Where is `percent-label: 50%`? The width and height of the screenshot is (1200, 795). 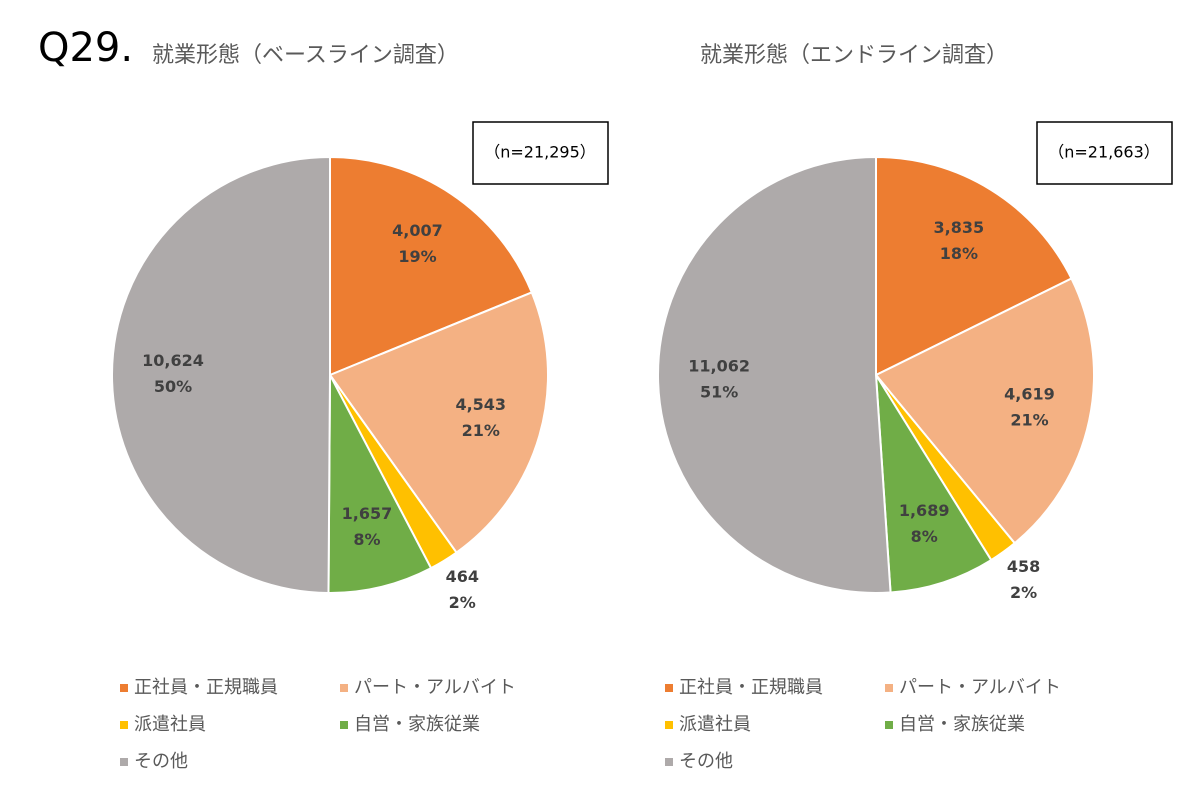 percent-label: 50% is located at coordinates (173, 386).